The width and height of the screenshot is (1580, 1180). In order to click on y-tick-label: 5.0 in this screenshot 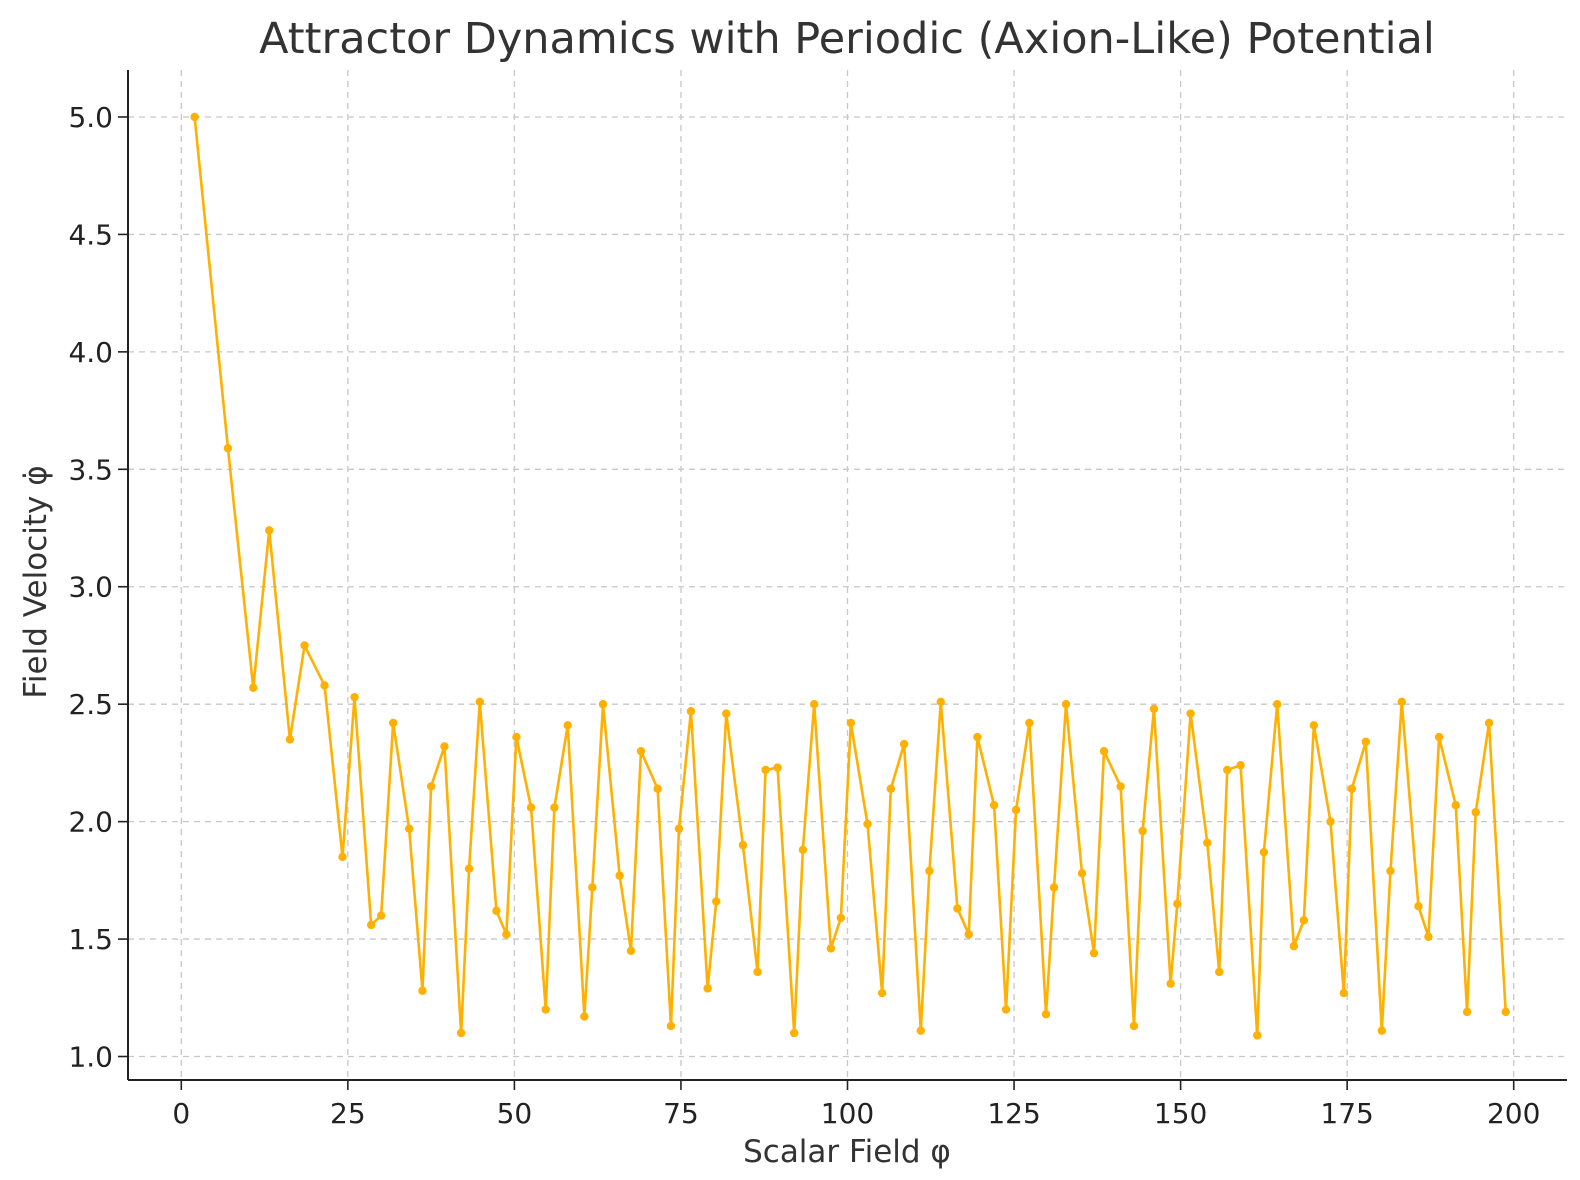, I will do `click(90, 117)`.